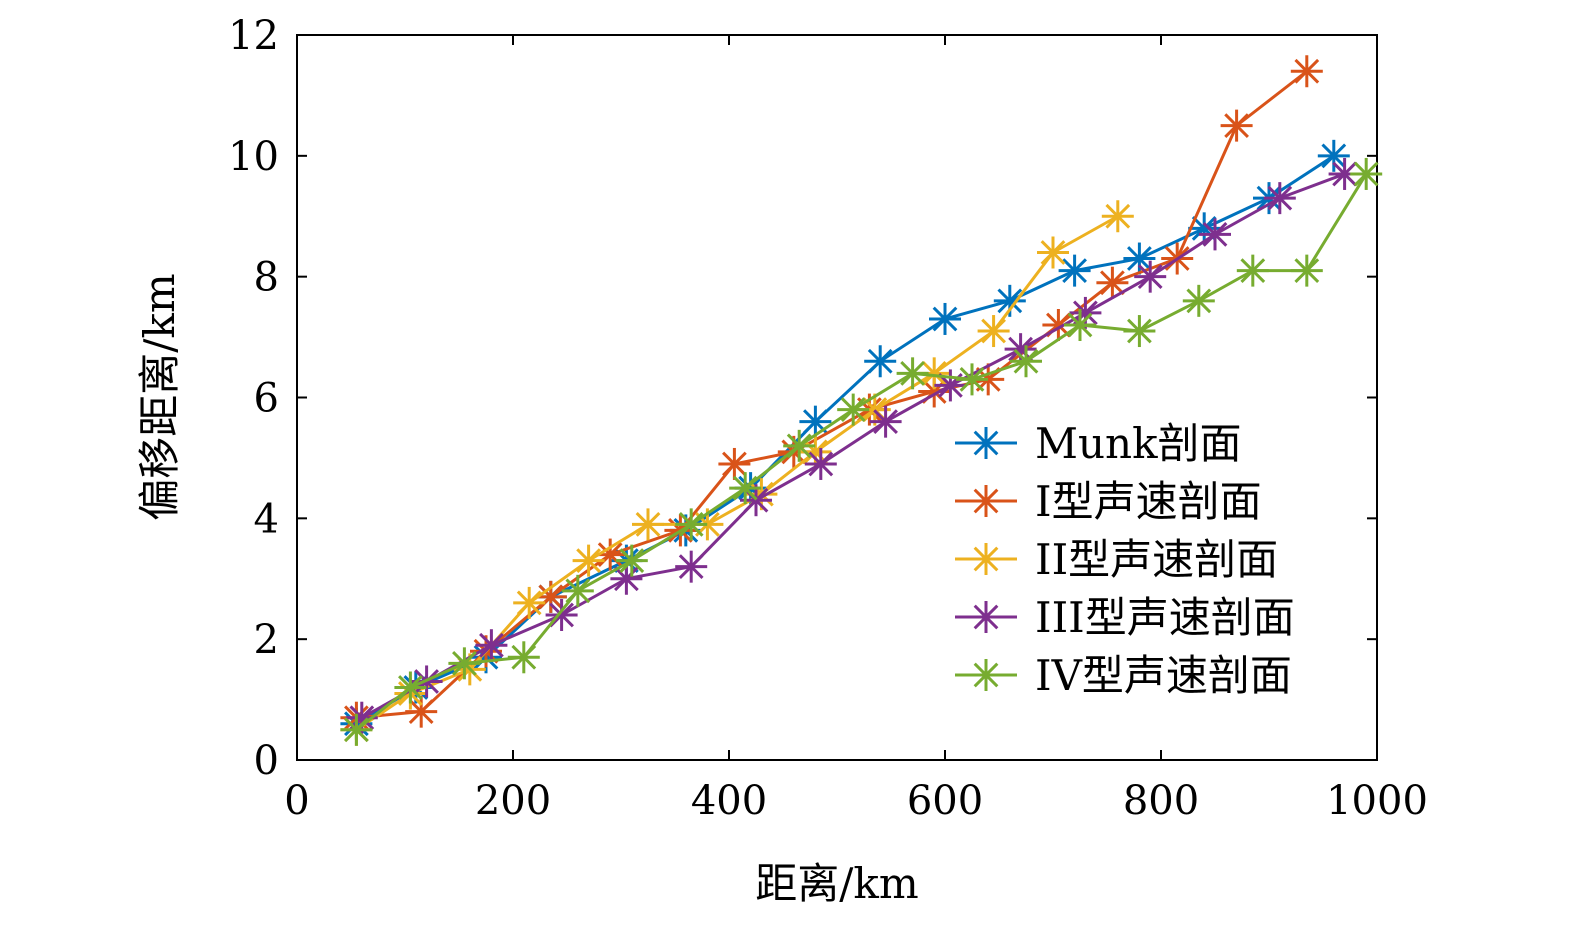 The width and height of the screenshot is (1575, 925). What do you see at coordinates (729, 801) in the screenshot?
I see `x-tick-label: 400` at bounding box center [729, 801].